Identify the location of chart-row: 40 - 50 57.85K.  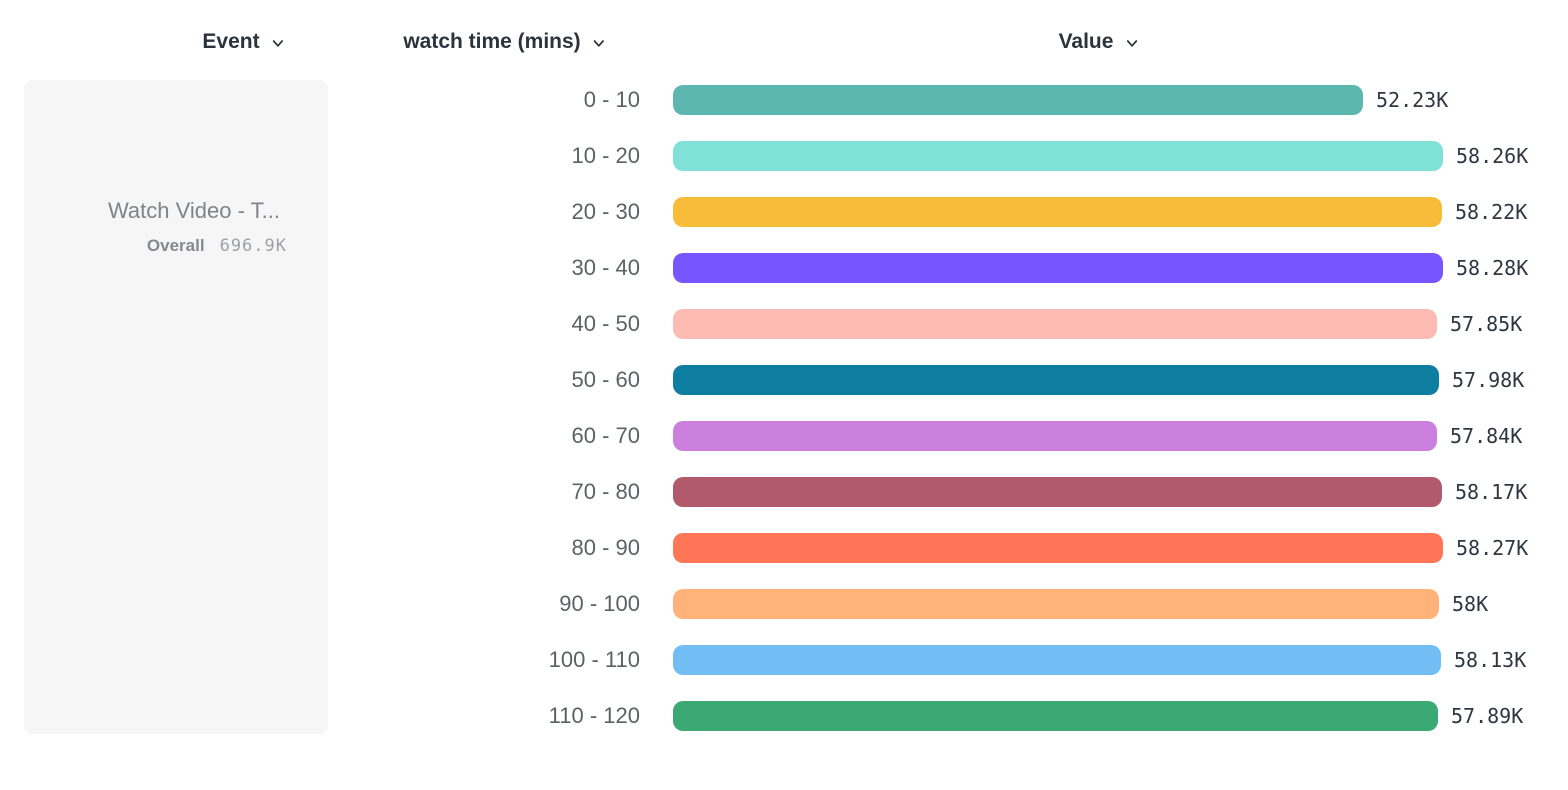
(784, 324).